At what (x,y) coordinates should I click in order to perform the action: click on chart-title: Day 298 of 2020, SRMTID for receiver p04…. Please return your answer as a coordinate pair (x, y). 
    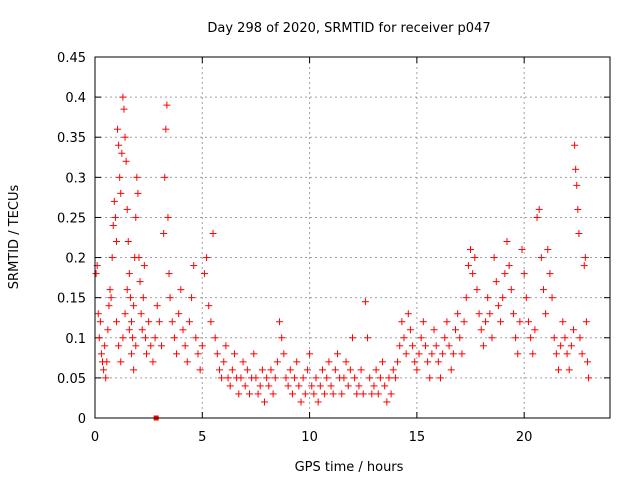
    Looking at the image, I should click on (348, 28).